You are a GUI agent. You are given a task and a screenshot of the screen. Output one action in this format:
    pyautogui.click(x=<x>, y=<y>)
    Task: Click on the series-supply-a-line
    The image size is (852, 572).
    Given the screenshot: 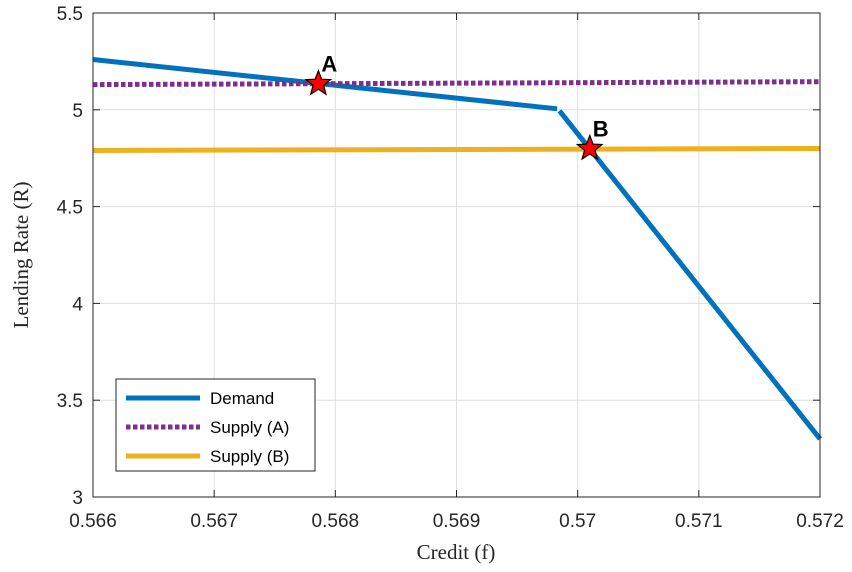 What is the action you would take?
    pyautogui.click(x=456, y=83)
    